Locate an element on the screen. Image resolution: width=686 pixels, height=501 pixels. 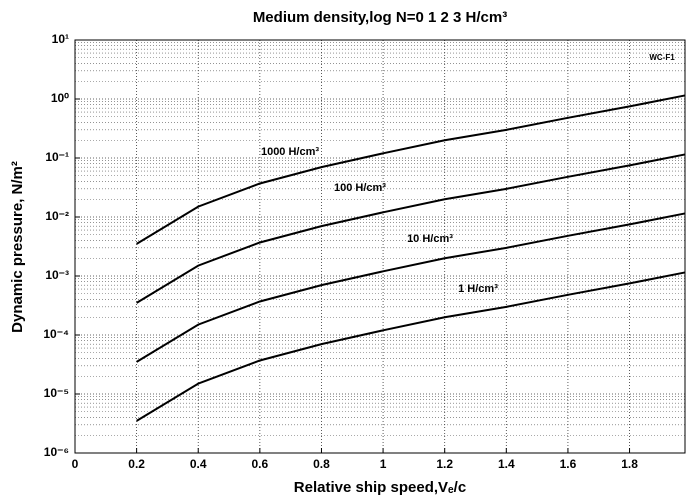
y-tick-label: 10⁻¹ is located at coordinates (57, 157).